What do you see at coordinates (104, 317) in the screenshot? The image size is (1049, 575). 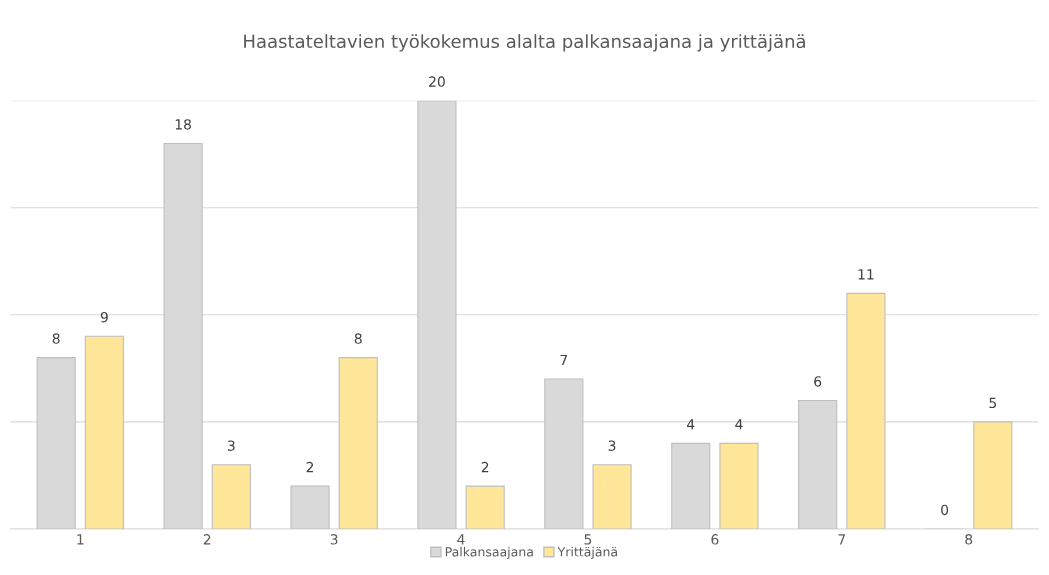 I see `data-label: 9` at bounding box center [104, 317].